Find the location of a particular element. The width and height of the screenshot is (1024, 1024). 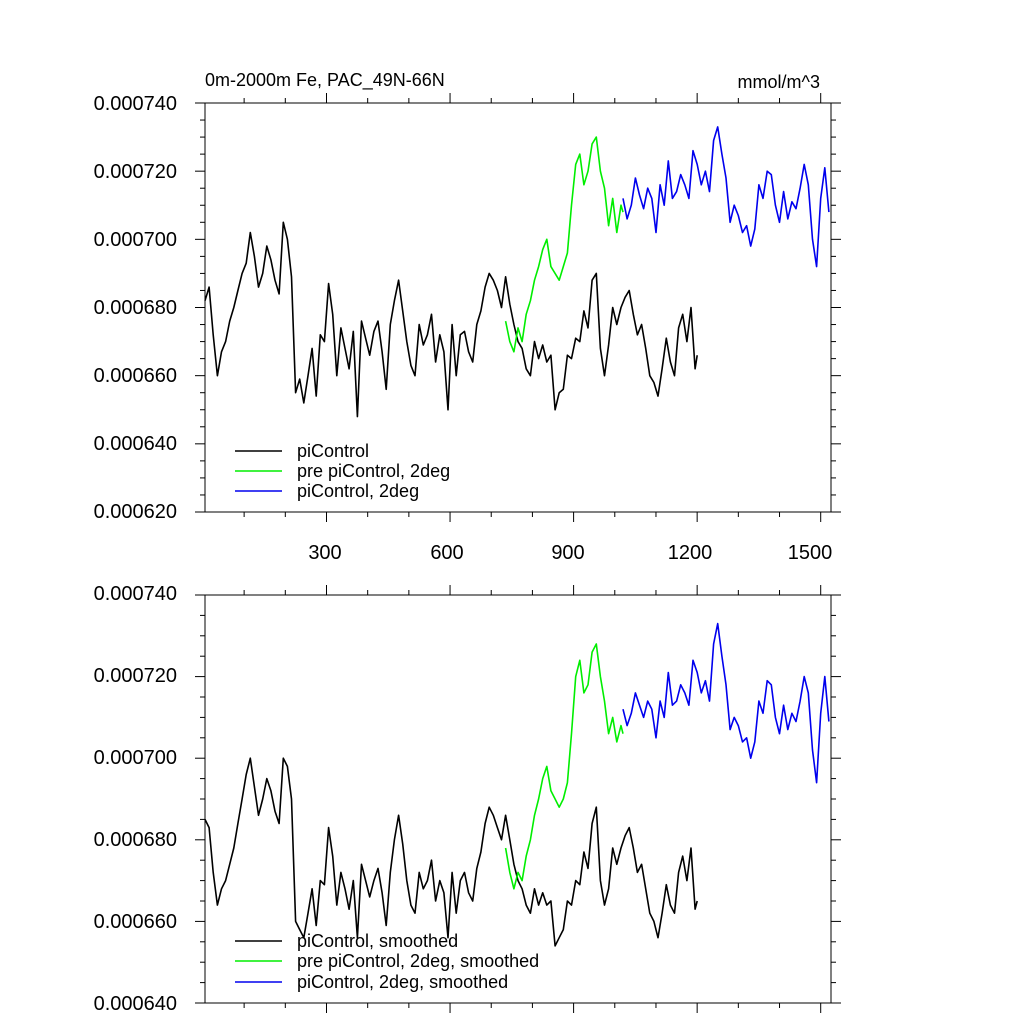

x-tick-label: 900 is located at coordinates (567, 553).